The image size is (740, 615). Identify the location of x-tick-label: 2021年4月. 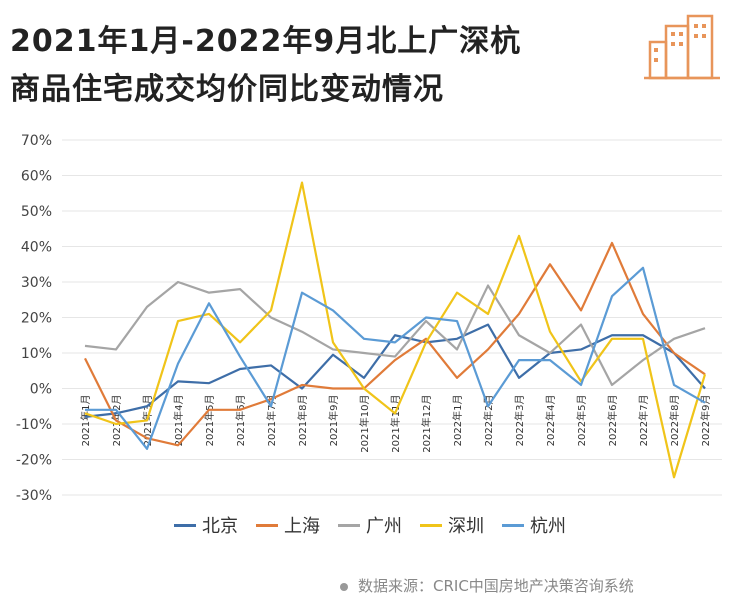
(178, 421).